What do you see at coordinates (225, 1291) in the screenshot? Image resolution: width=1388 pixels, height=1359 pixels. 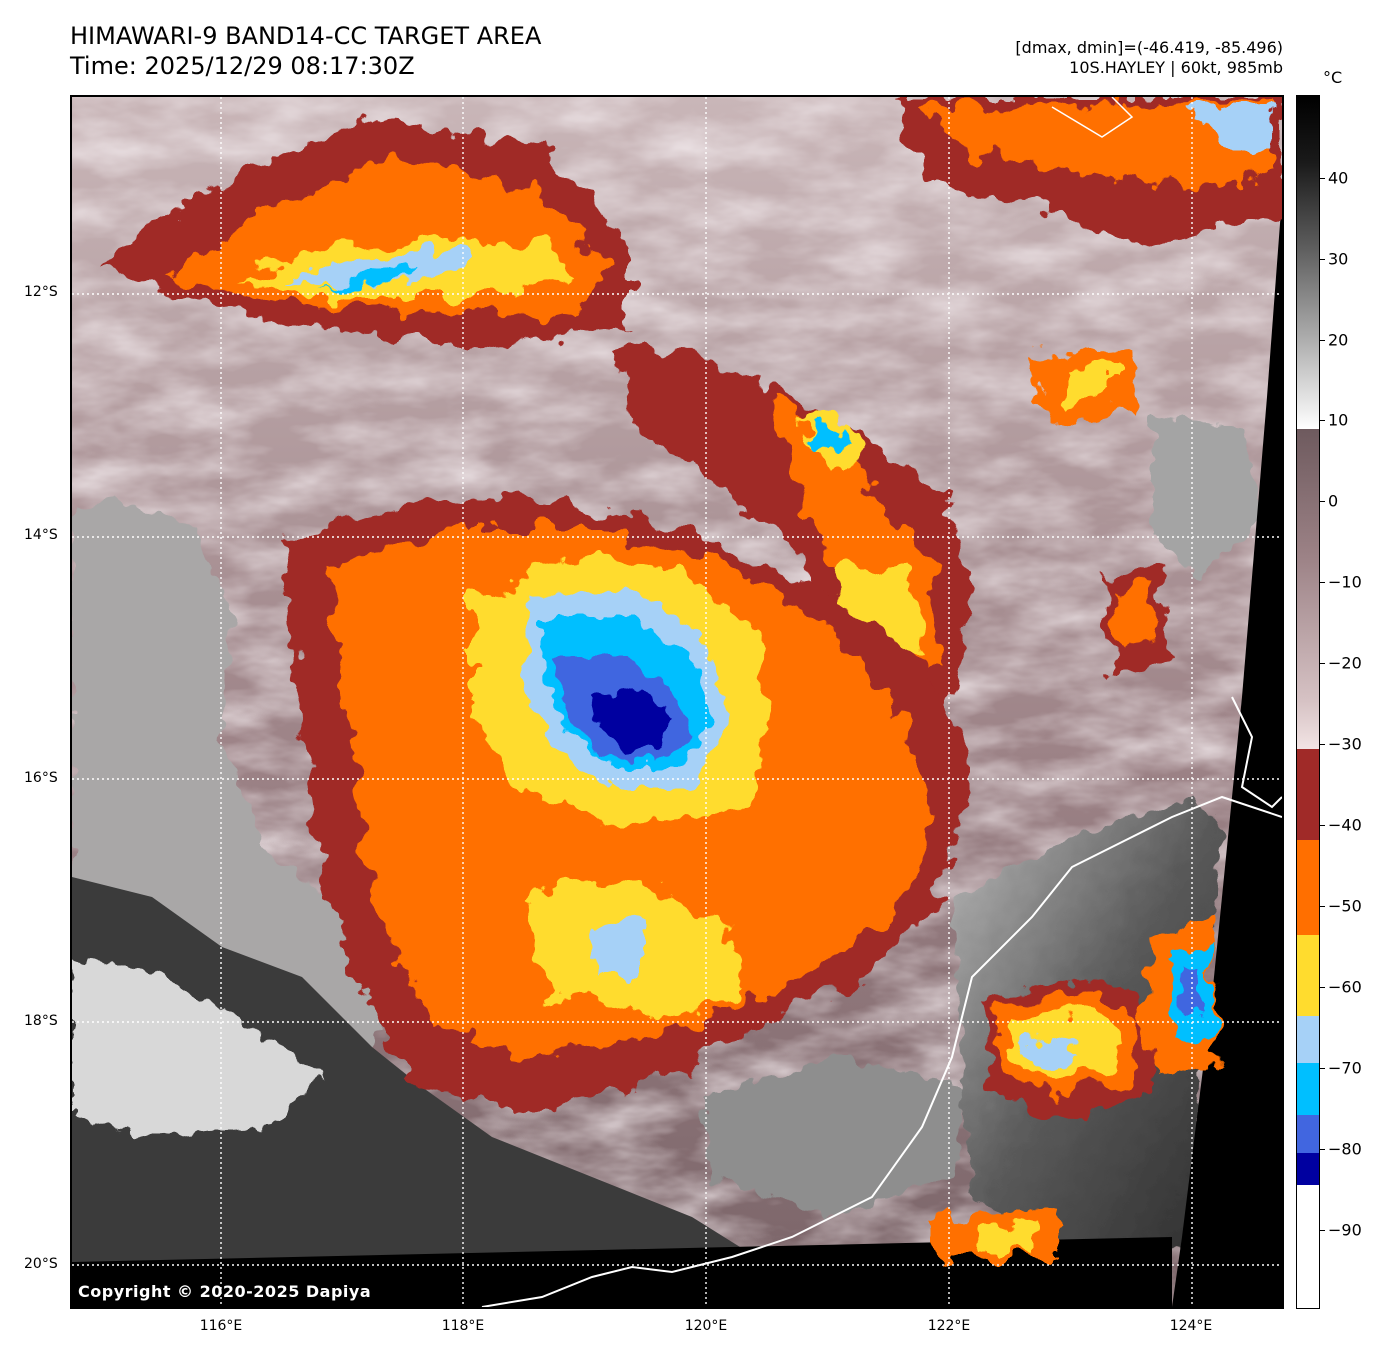 I see `copyright-notice: Copyright © 2020-2025 Dapiya` at bounding box center [225, 1291].